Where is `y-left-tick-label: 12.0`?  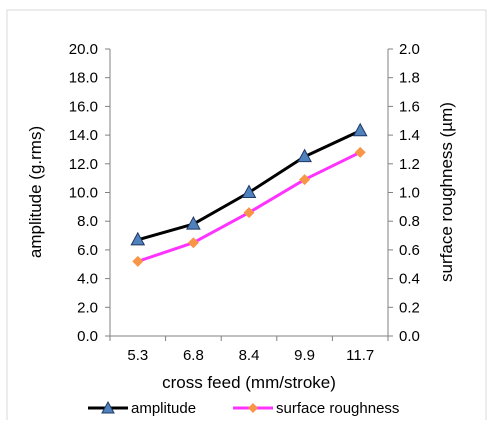 y-left-tick-label: 12.0 is located at coordinates (83, 164).